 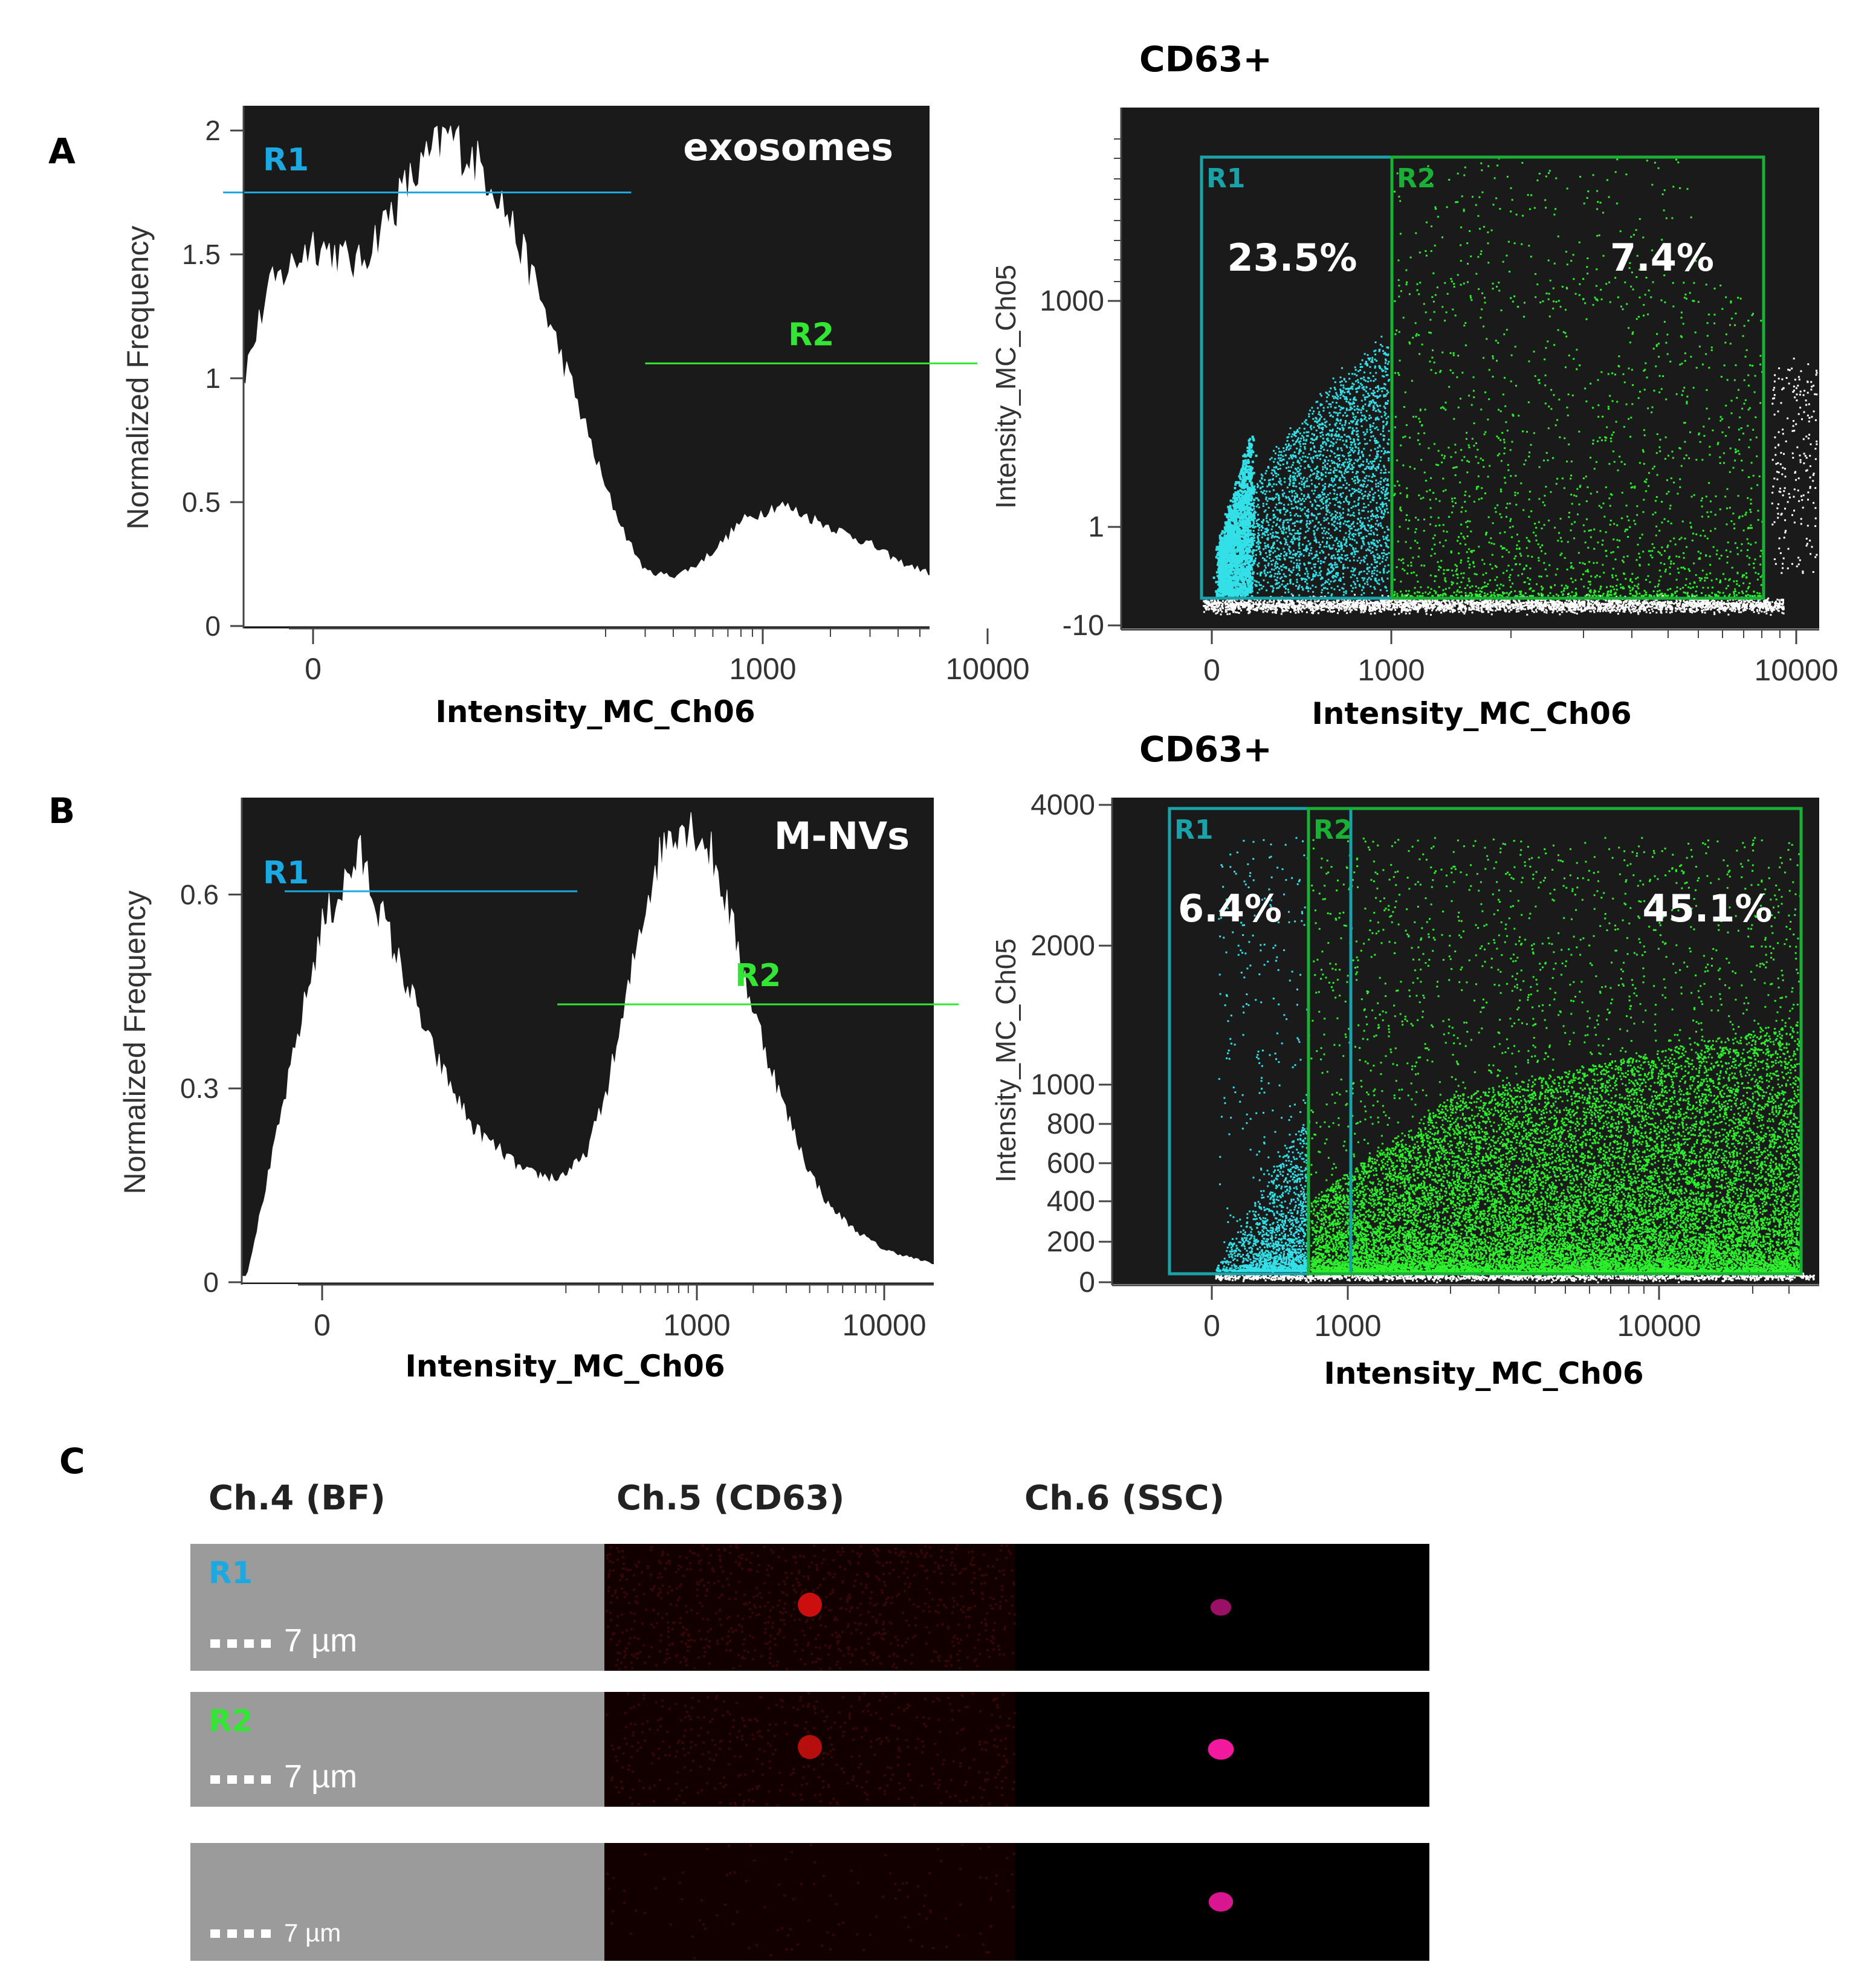 I want to click on hist-b-axes-group: 0 0.3 0.6 0 1000 10000, so click(x=557, y=1070).